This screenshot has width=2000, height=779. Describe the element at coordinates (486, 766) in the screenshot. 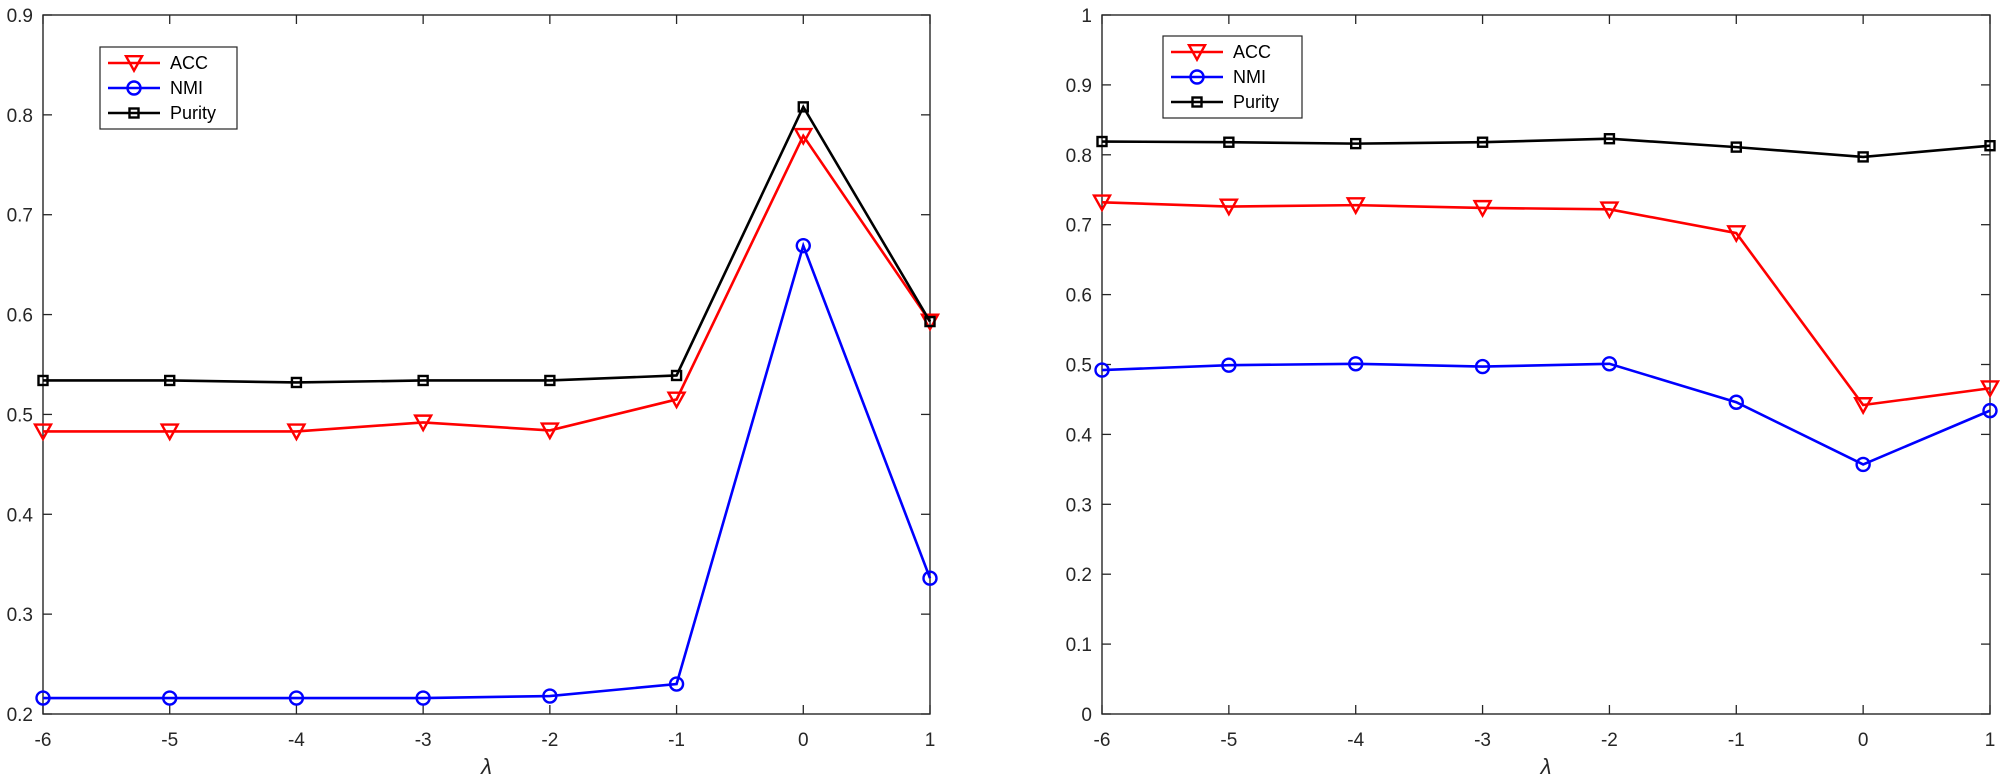

I see `left-x-axis-label: λ` at that location.